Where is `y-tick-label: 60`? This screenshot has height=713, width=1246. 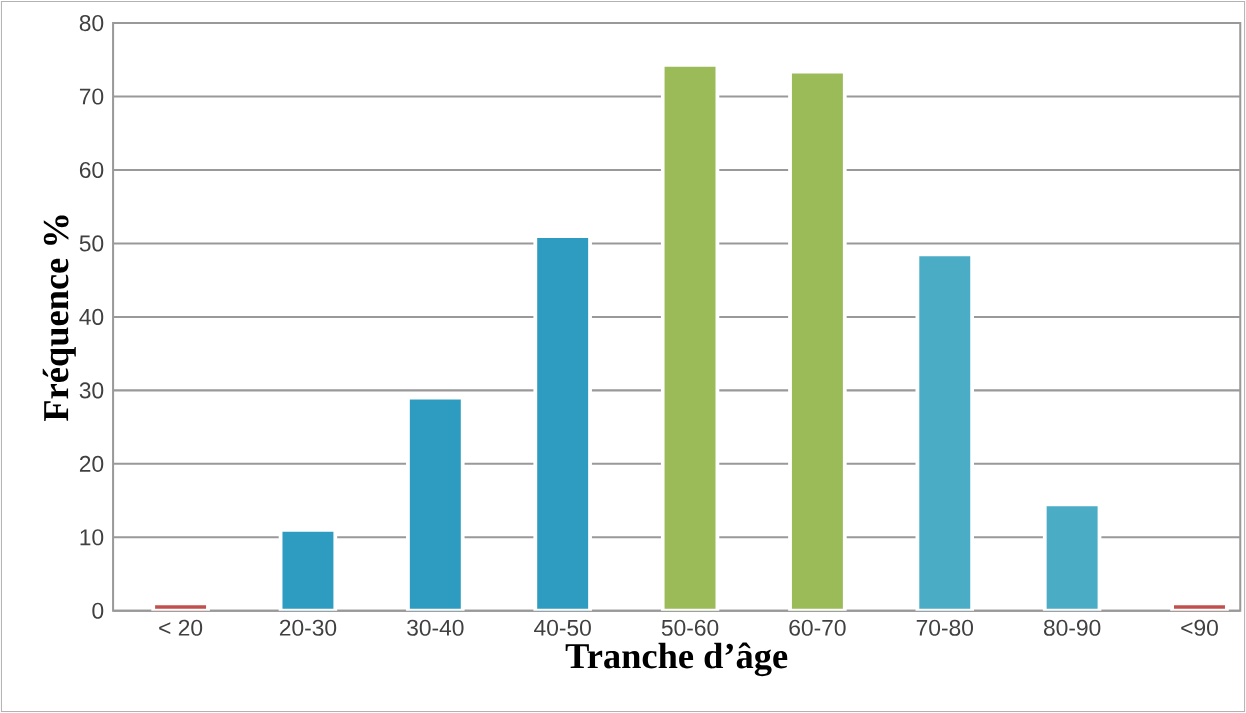
y-tick-label: 60 is located at coordinates (91, 170).